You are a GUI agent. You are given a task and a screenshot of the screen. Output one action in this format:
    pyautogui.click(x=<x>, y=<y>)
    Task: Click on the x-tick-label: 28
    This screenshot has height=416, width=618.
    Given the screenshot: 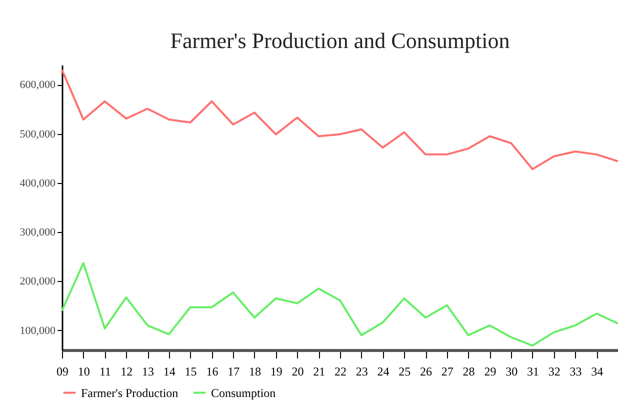 What is the action you would take?
    pyautogui.click(x=468, y=371)
    